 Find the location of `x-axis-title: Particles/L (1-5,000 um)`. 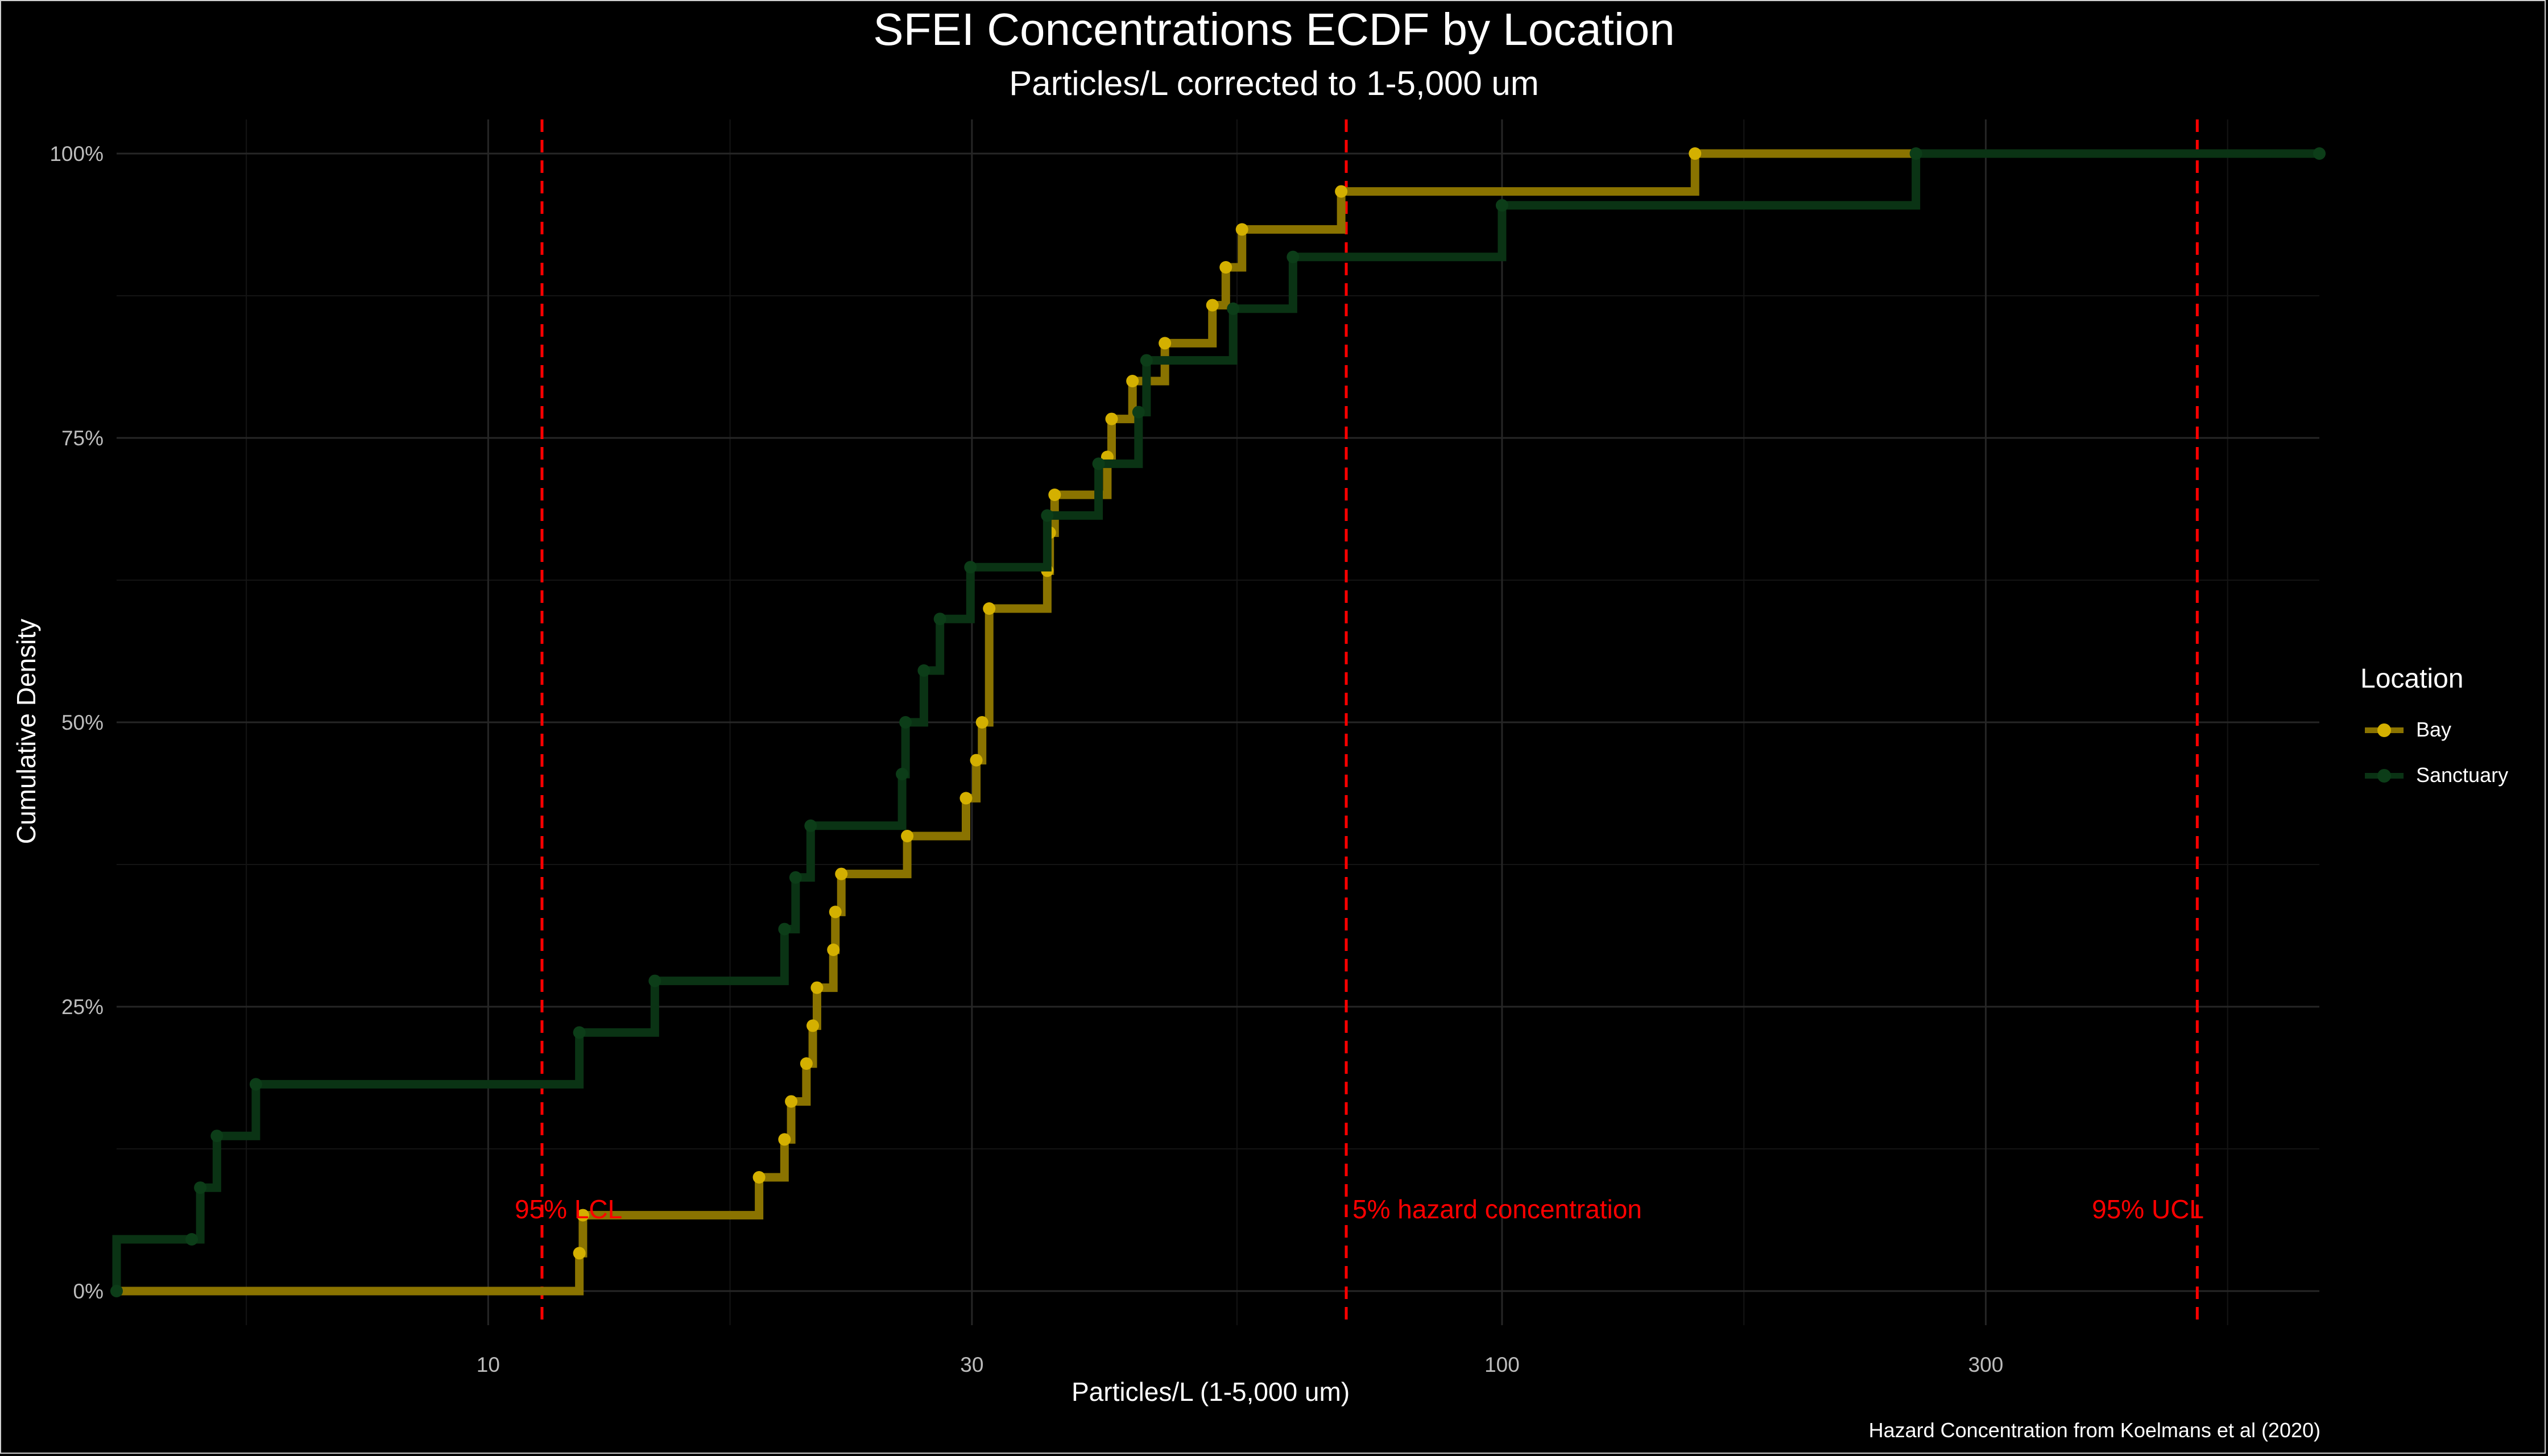

x-axis-title: Particles/L (1-5,000 um) is located at coordinates (1211, 1392).